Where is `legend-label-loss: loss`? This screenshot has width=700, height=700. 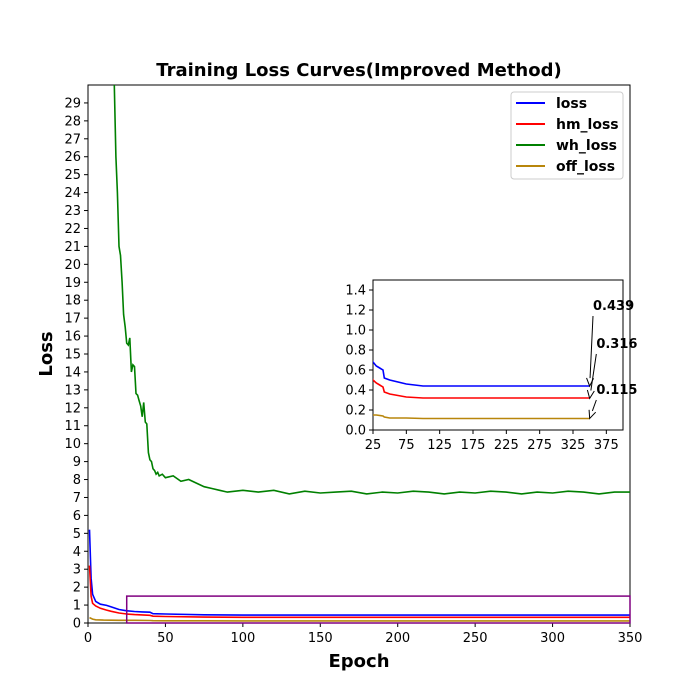 legend-label-loss: loss is located at coordinates (571, 104).